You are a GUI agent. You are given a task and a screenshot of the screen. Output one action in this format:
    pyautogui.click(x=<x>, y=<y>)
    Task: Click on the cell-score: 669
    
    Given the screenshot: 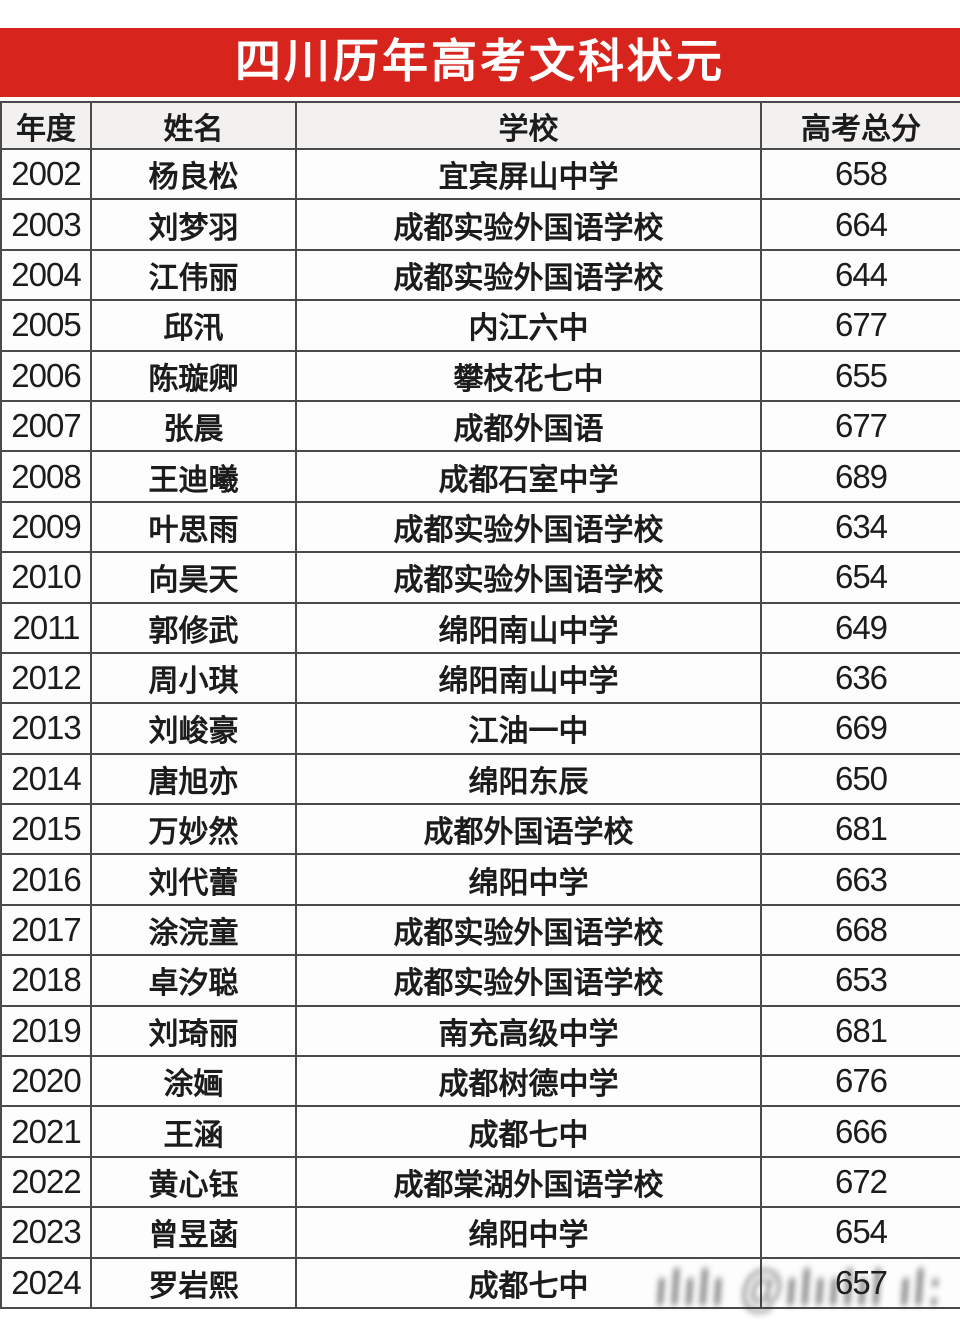 What is the action you would take?
    pyautogui.click(x=860, y=728)
    